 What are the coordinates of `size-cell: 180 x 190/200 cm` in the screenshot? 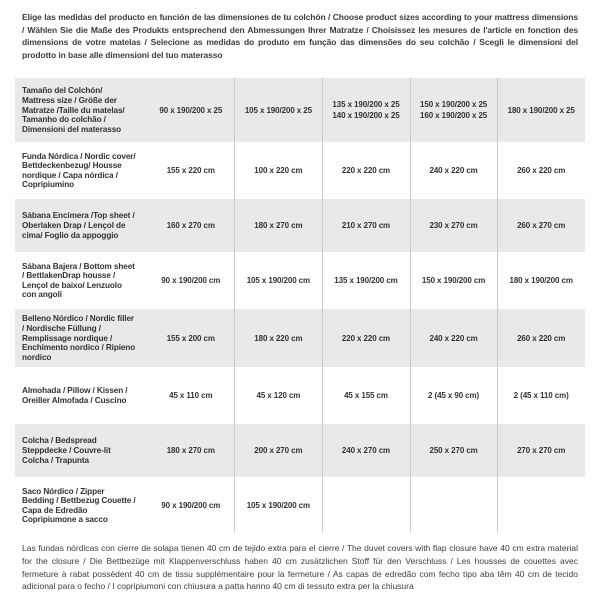 It's located at (541, 281).